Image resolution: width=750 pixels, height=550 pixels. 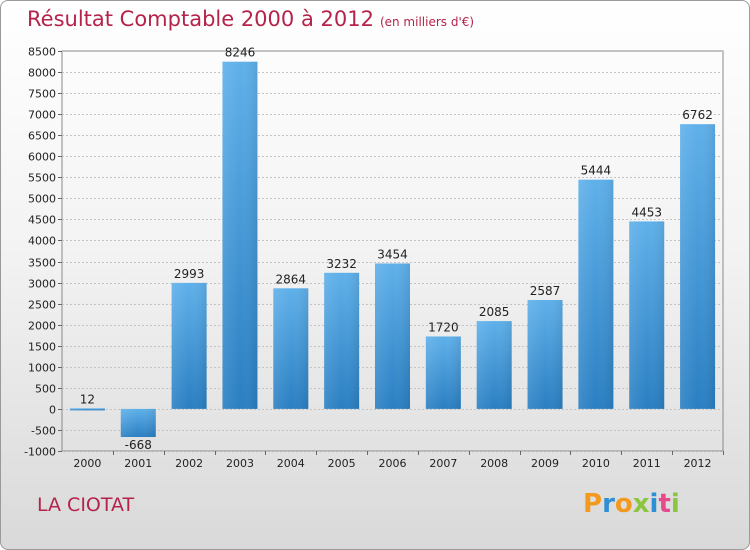 I want to click on y-tick-label: 1500, so click(x=42, y=347).